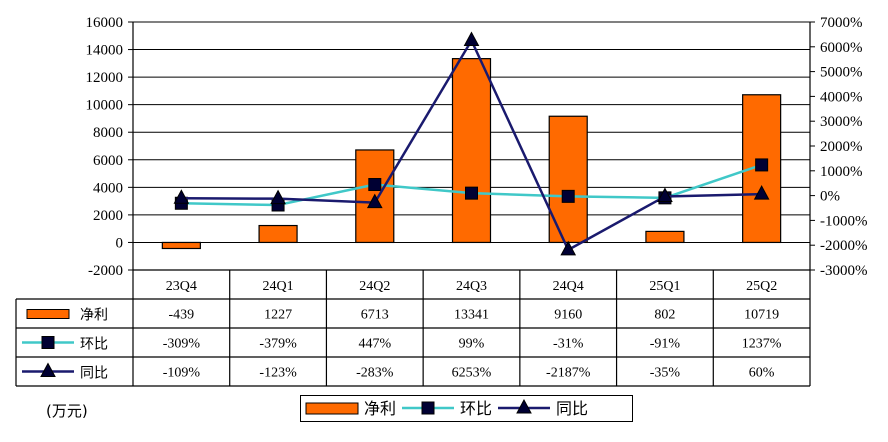 This screenshot has width=888, height=442. Describe the element at coordinates (182, 373) in the screenshot. I see `table-cell: -109%` at that location.